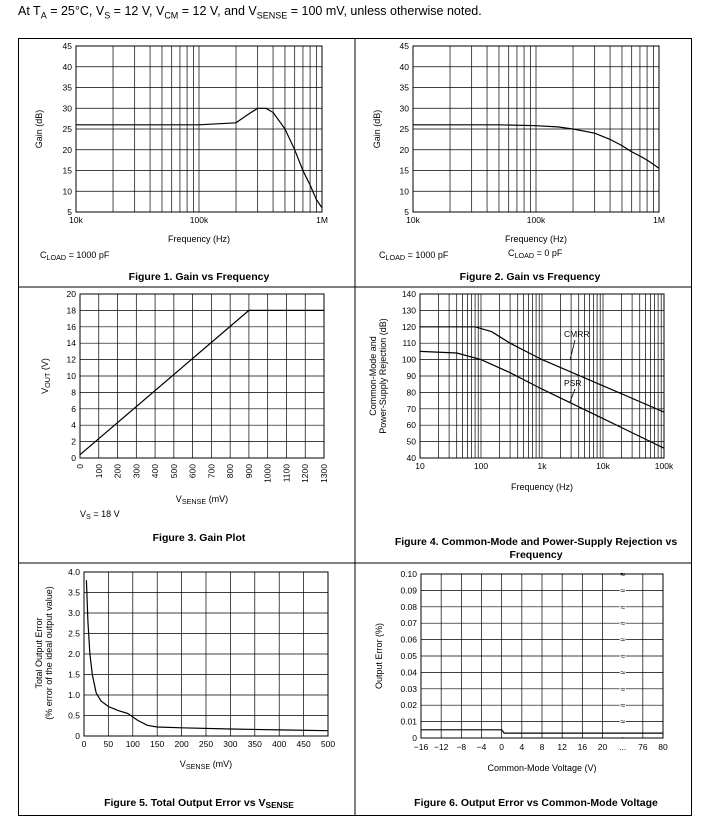 The height and width of the screenshot is (824, 722). What do you see at coordinates (572, 395) in the screenshot?
I see `leader-psr` at bounding box center [572, 395].